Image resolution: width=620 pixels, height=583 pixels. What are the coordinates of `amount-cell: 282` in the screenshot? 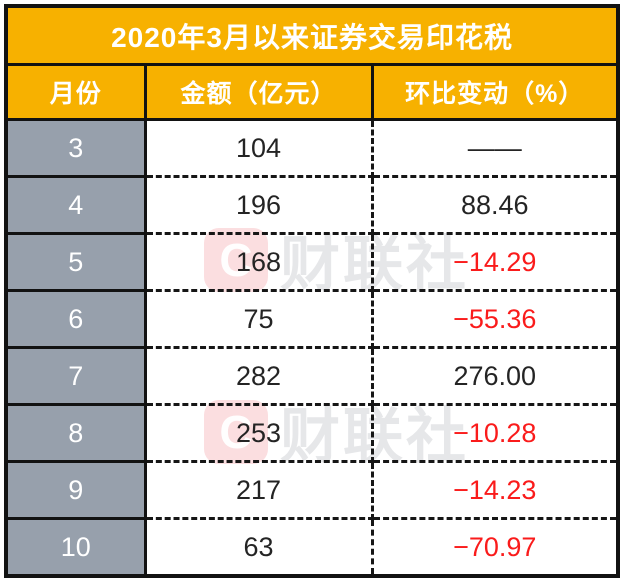 It's located at (258, 376).